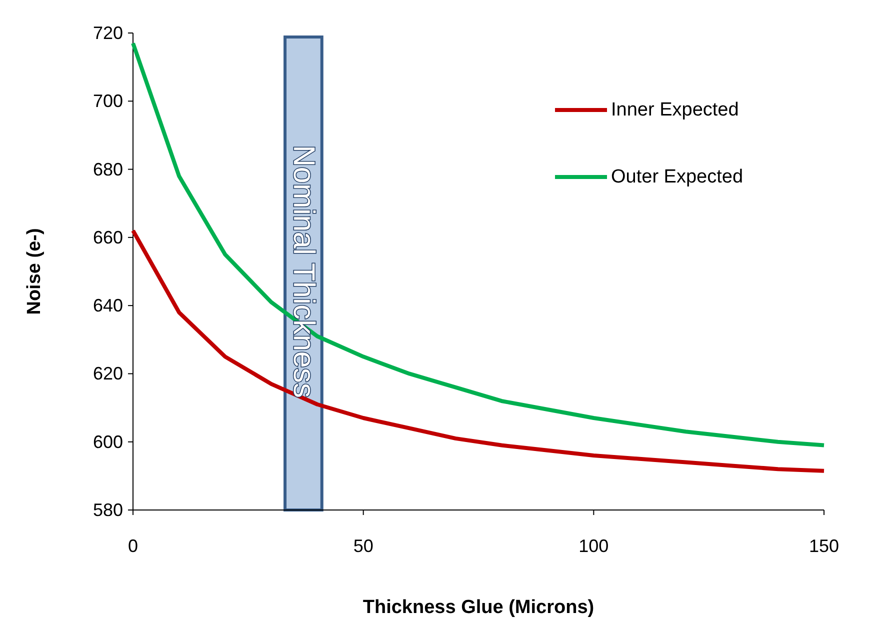 Image resolution: width=875 pixels, height=621 pixels. I want to click on legend-label: Outer Expected, so click(677, 177).